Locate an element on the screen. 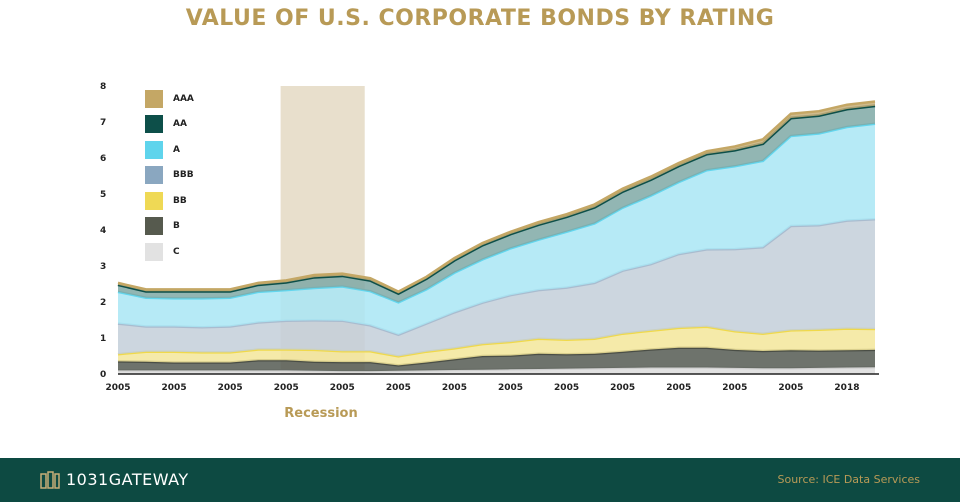 This screenshot has width=960, height=502. y-tick-label: 0 is located at coordinates (103, 375).